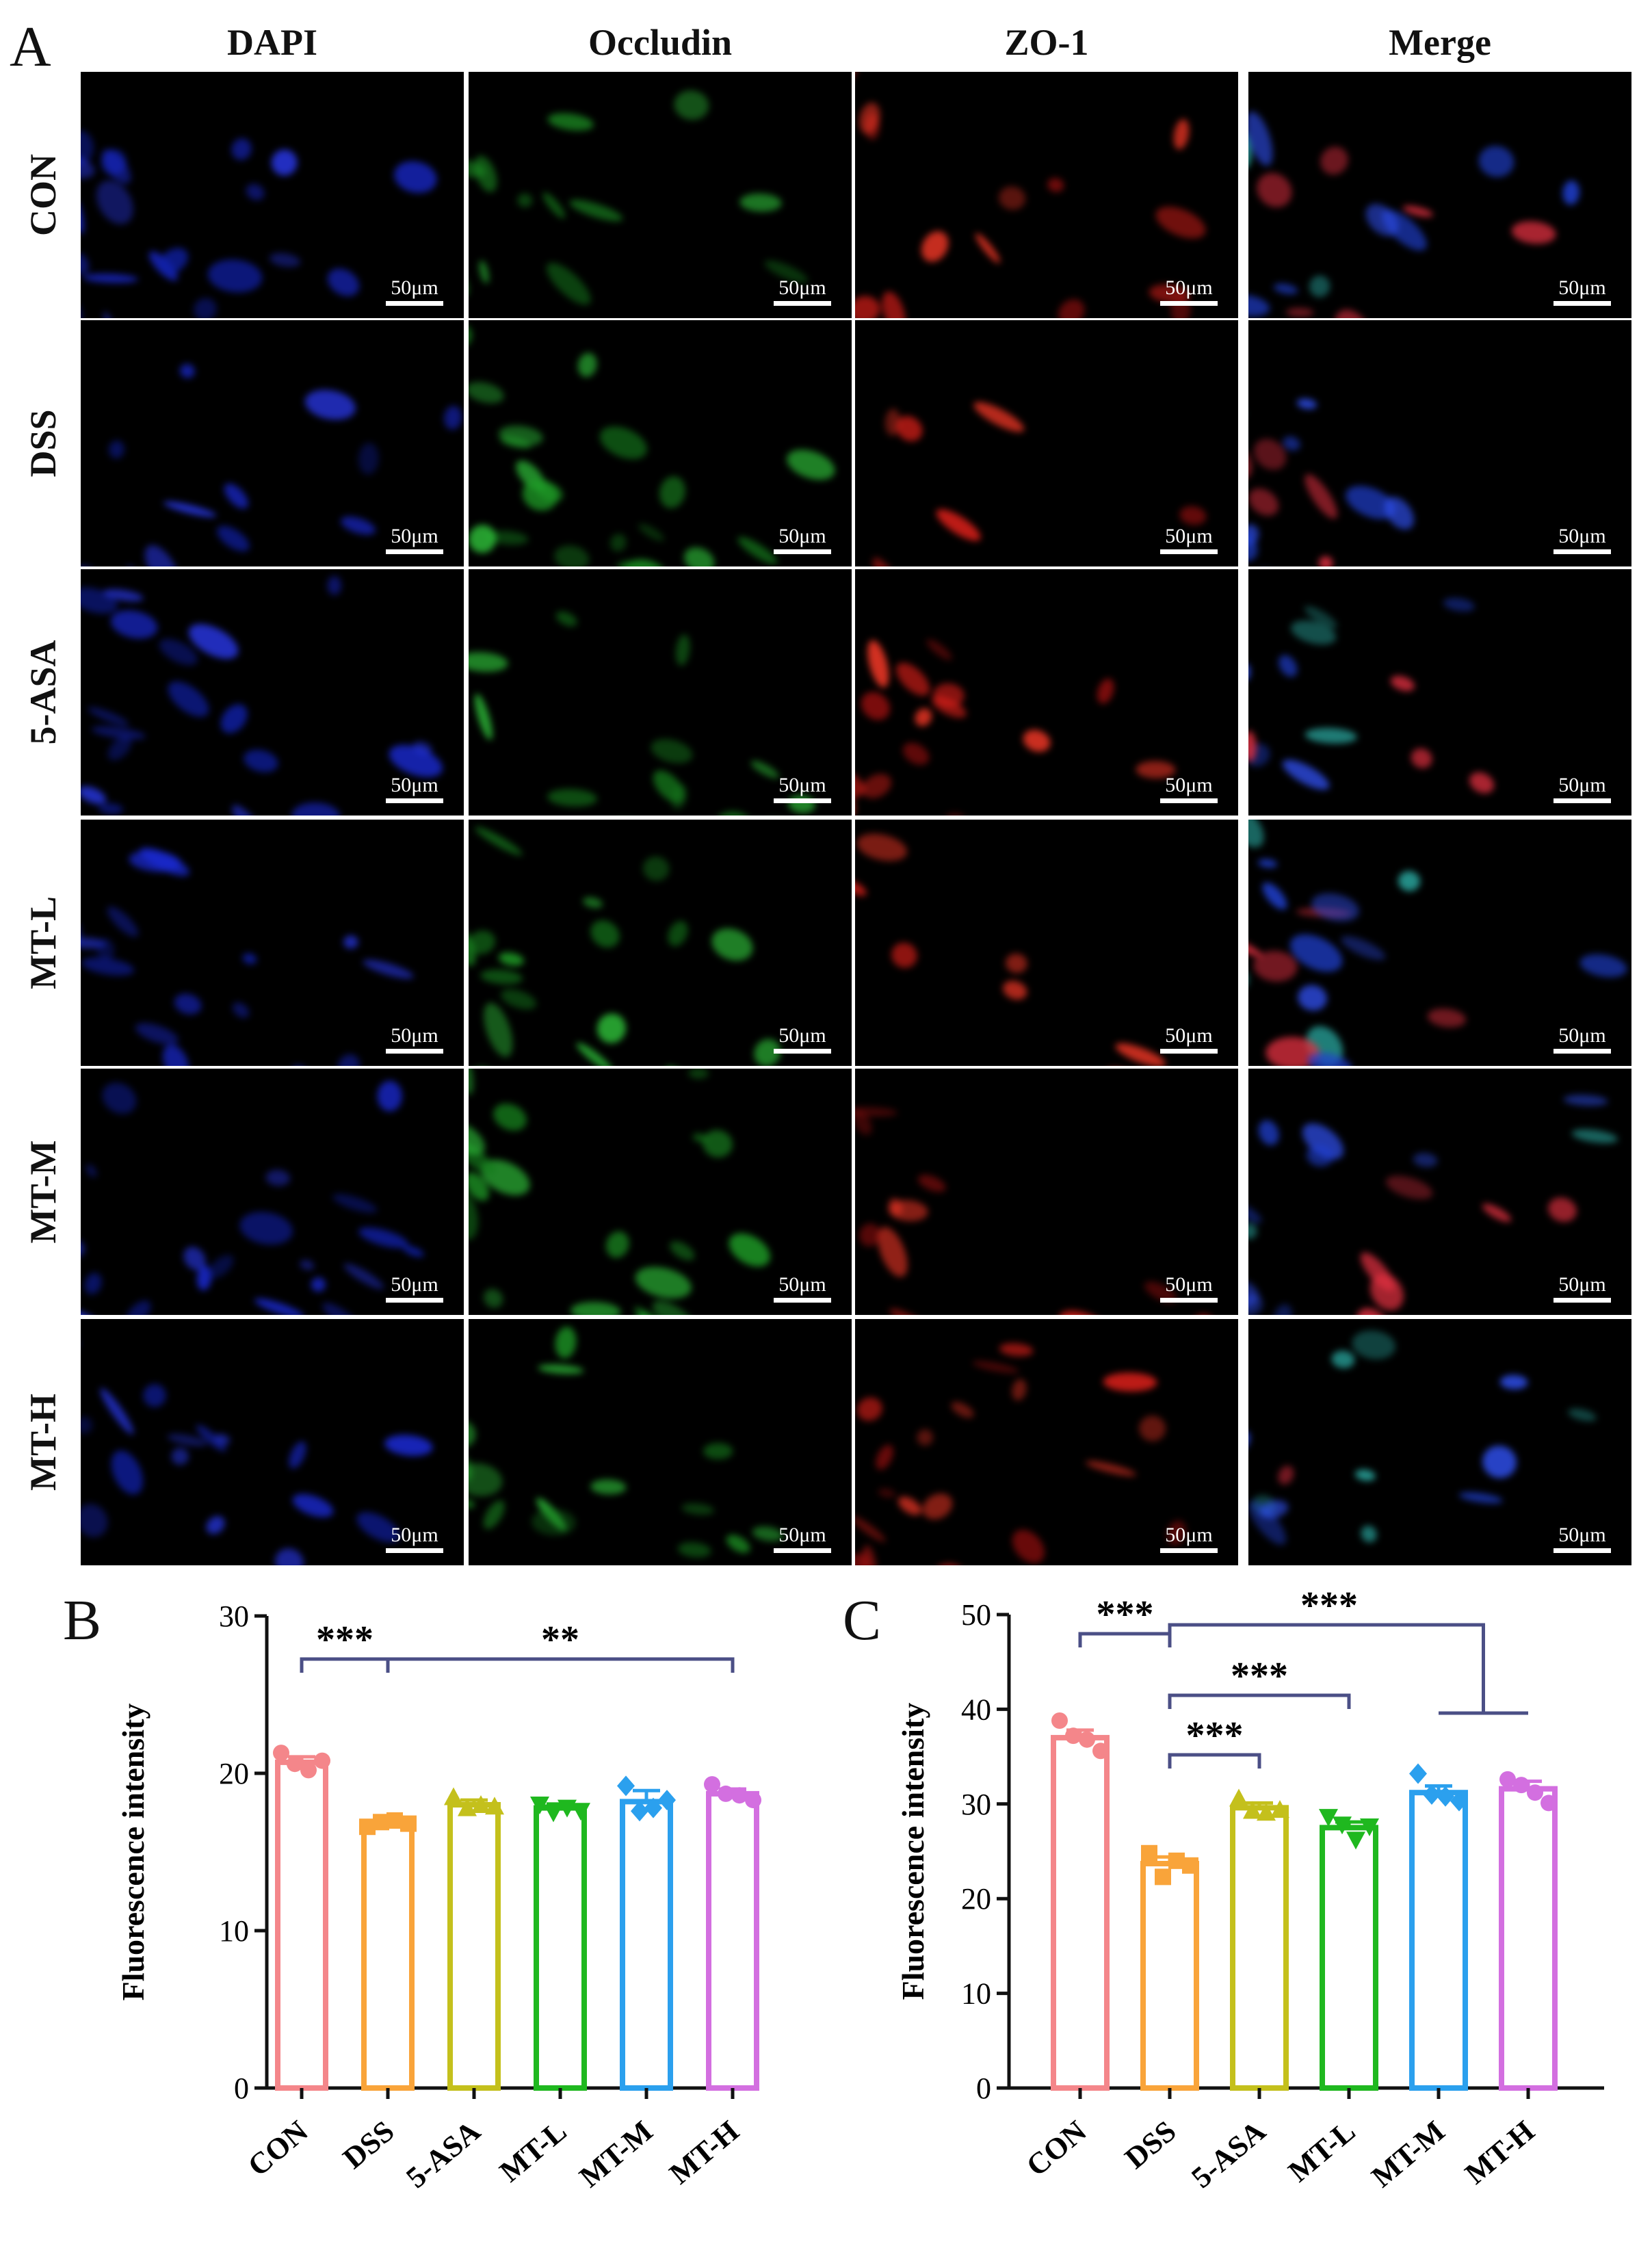 The height and width of the screenshot is (2244, 1652). What do you see at coordinates (660, 693) in the screenshot?
I see `micrograph-5-asa-occludin: 50μm` at bounding box center [660, 693].